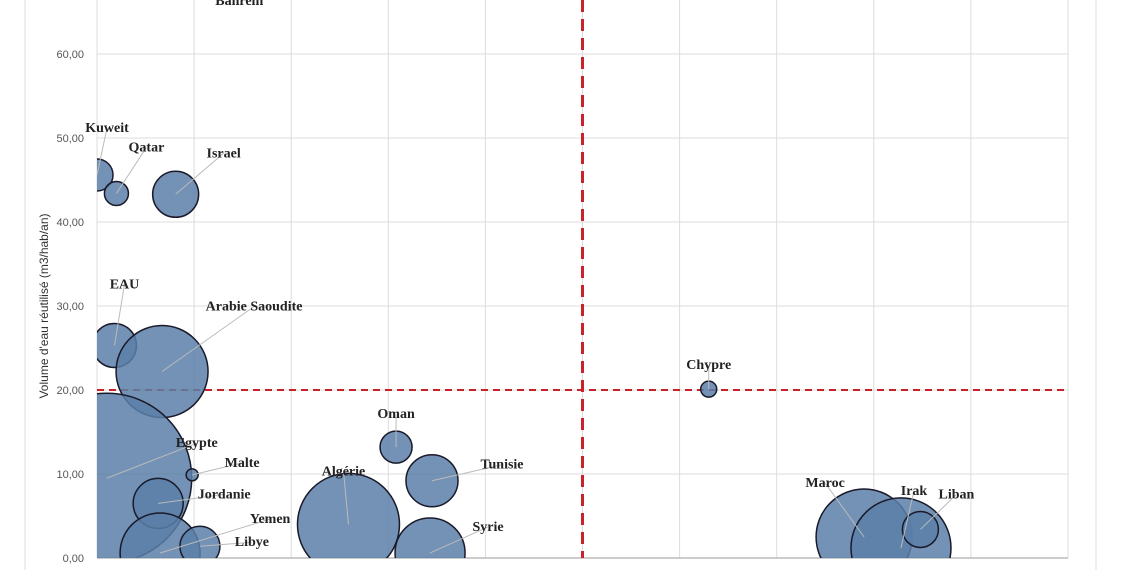  I want to click on label-jordanie: Jordanie, so click(224, 494).